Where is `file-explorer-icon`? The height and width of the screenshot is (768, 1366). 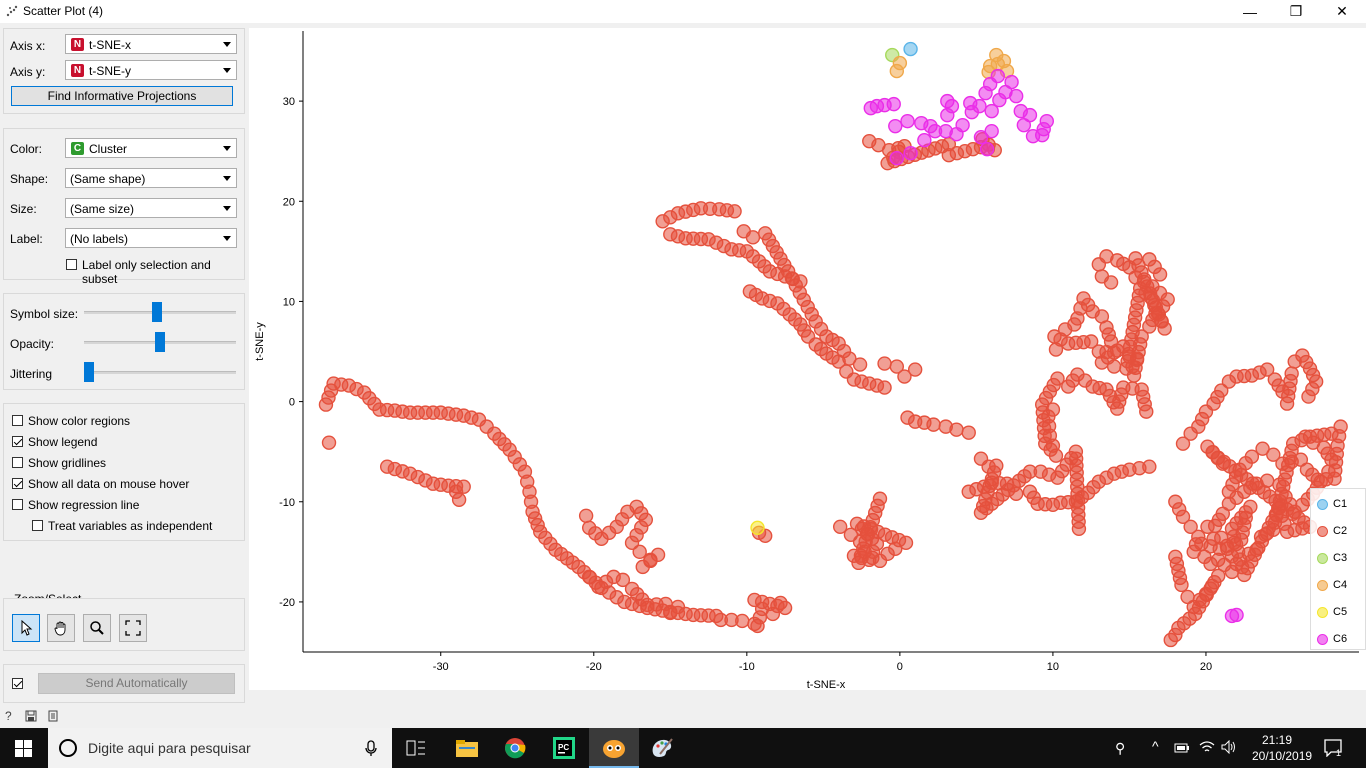 file-explorer-icon is located at coordinates (467, 748).